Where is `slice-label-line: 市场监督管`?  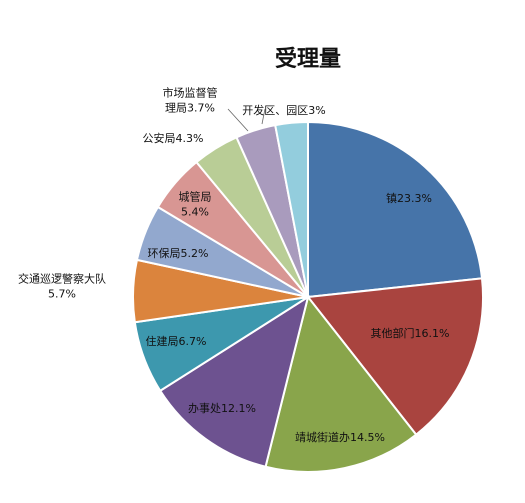
slice-label-line: 市场监督管 is located at coordinates (190, 93).